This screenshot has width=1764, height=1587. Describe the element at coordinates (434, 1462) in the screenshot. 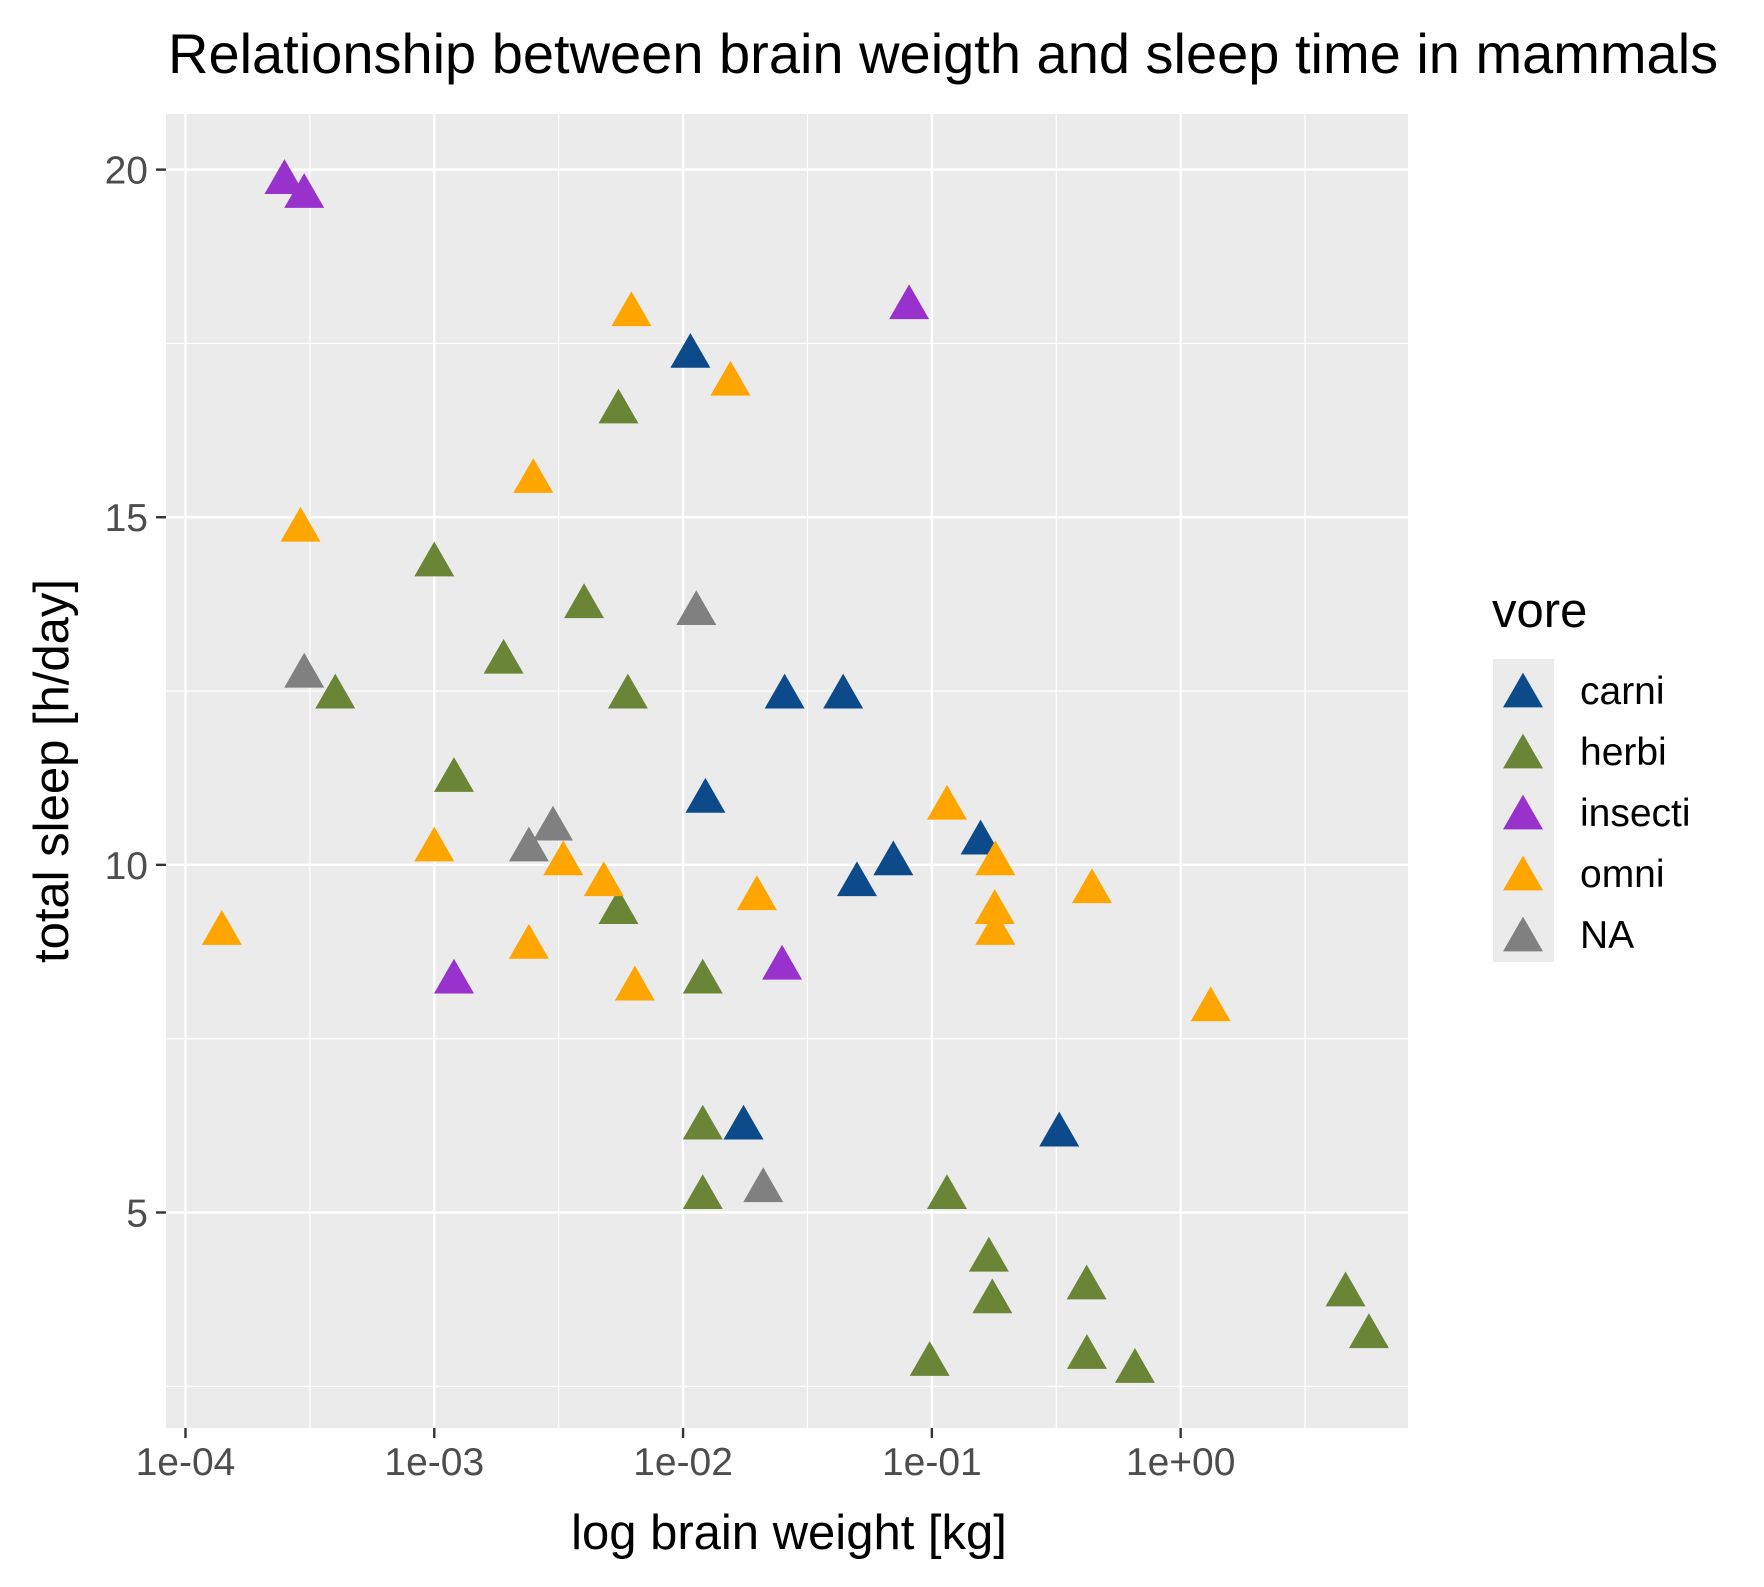

I see `x-tick-label: 1e-03` at that location.